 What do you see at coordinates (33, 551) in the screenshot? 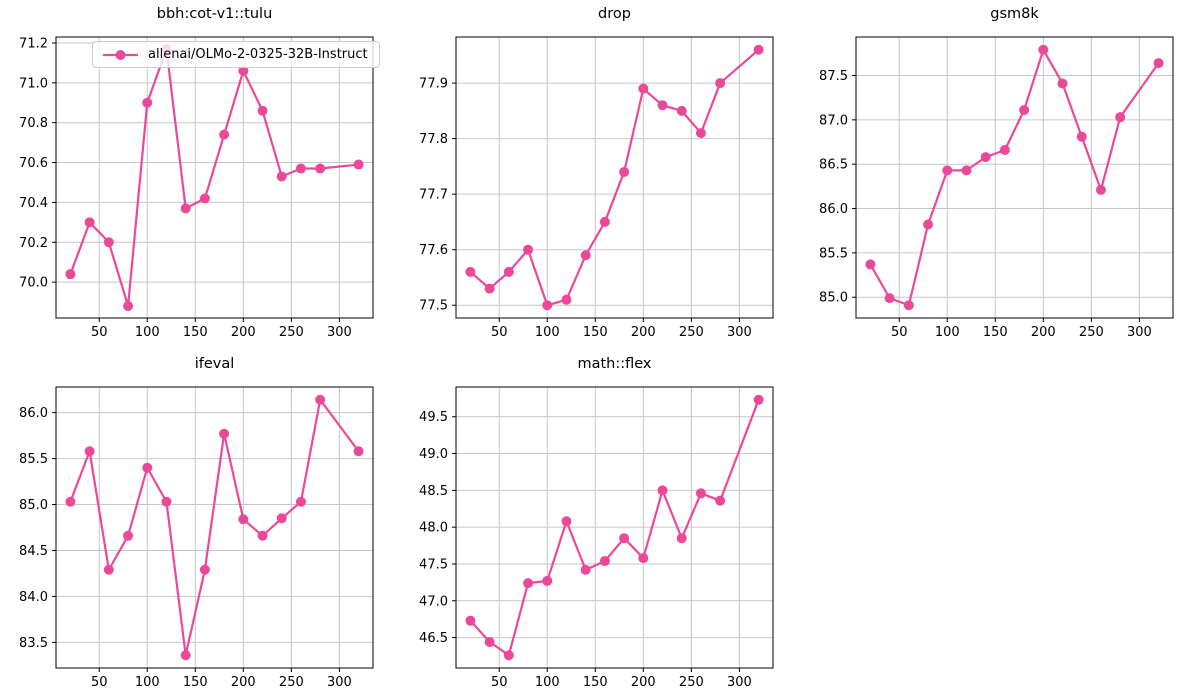
I see `svg-text: 84.5` at bounding box center [33, 551].